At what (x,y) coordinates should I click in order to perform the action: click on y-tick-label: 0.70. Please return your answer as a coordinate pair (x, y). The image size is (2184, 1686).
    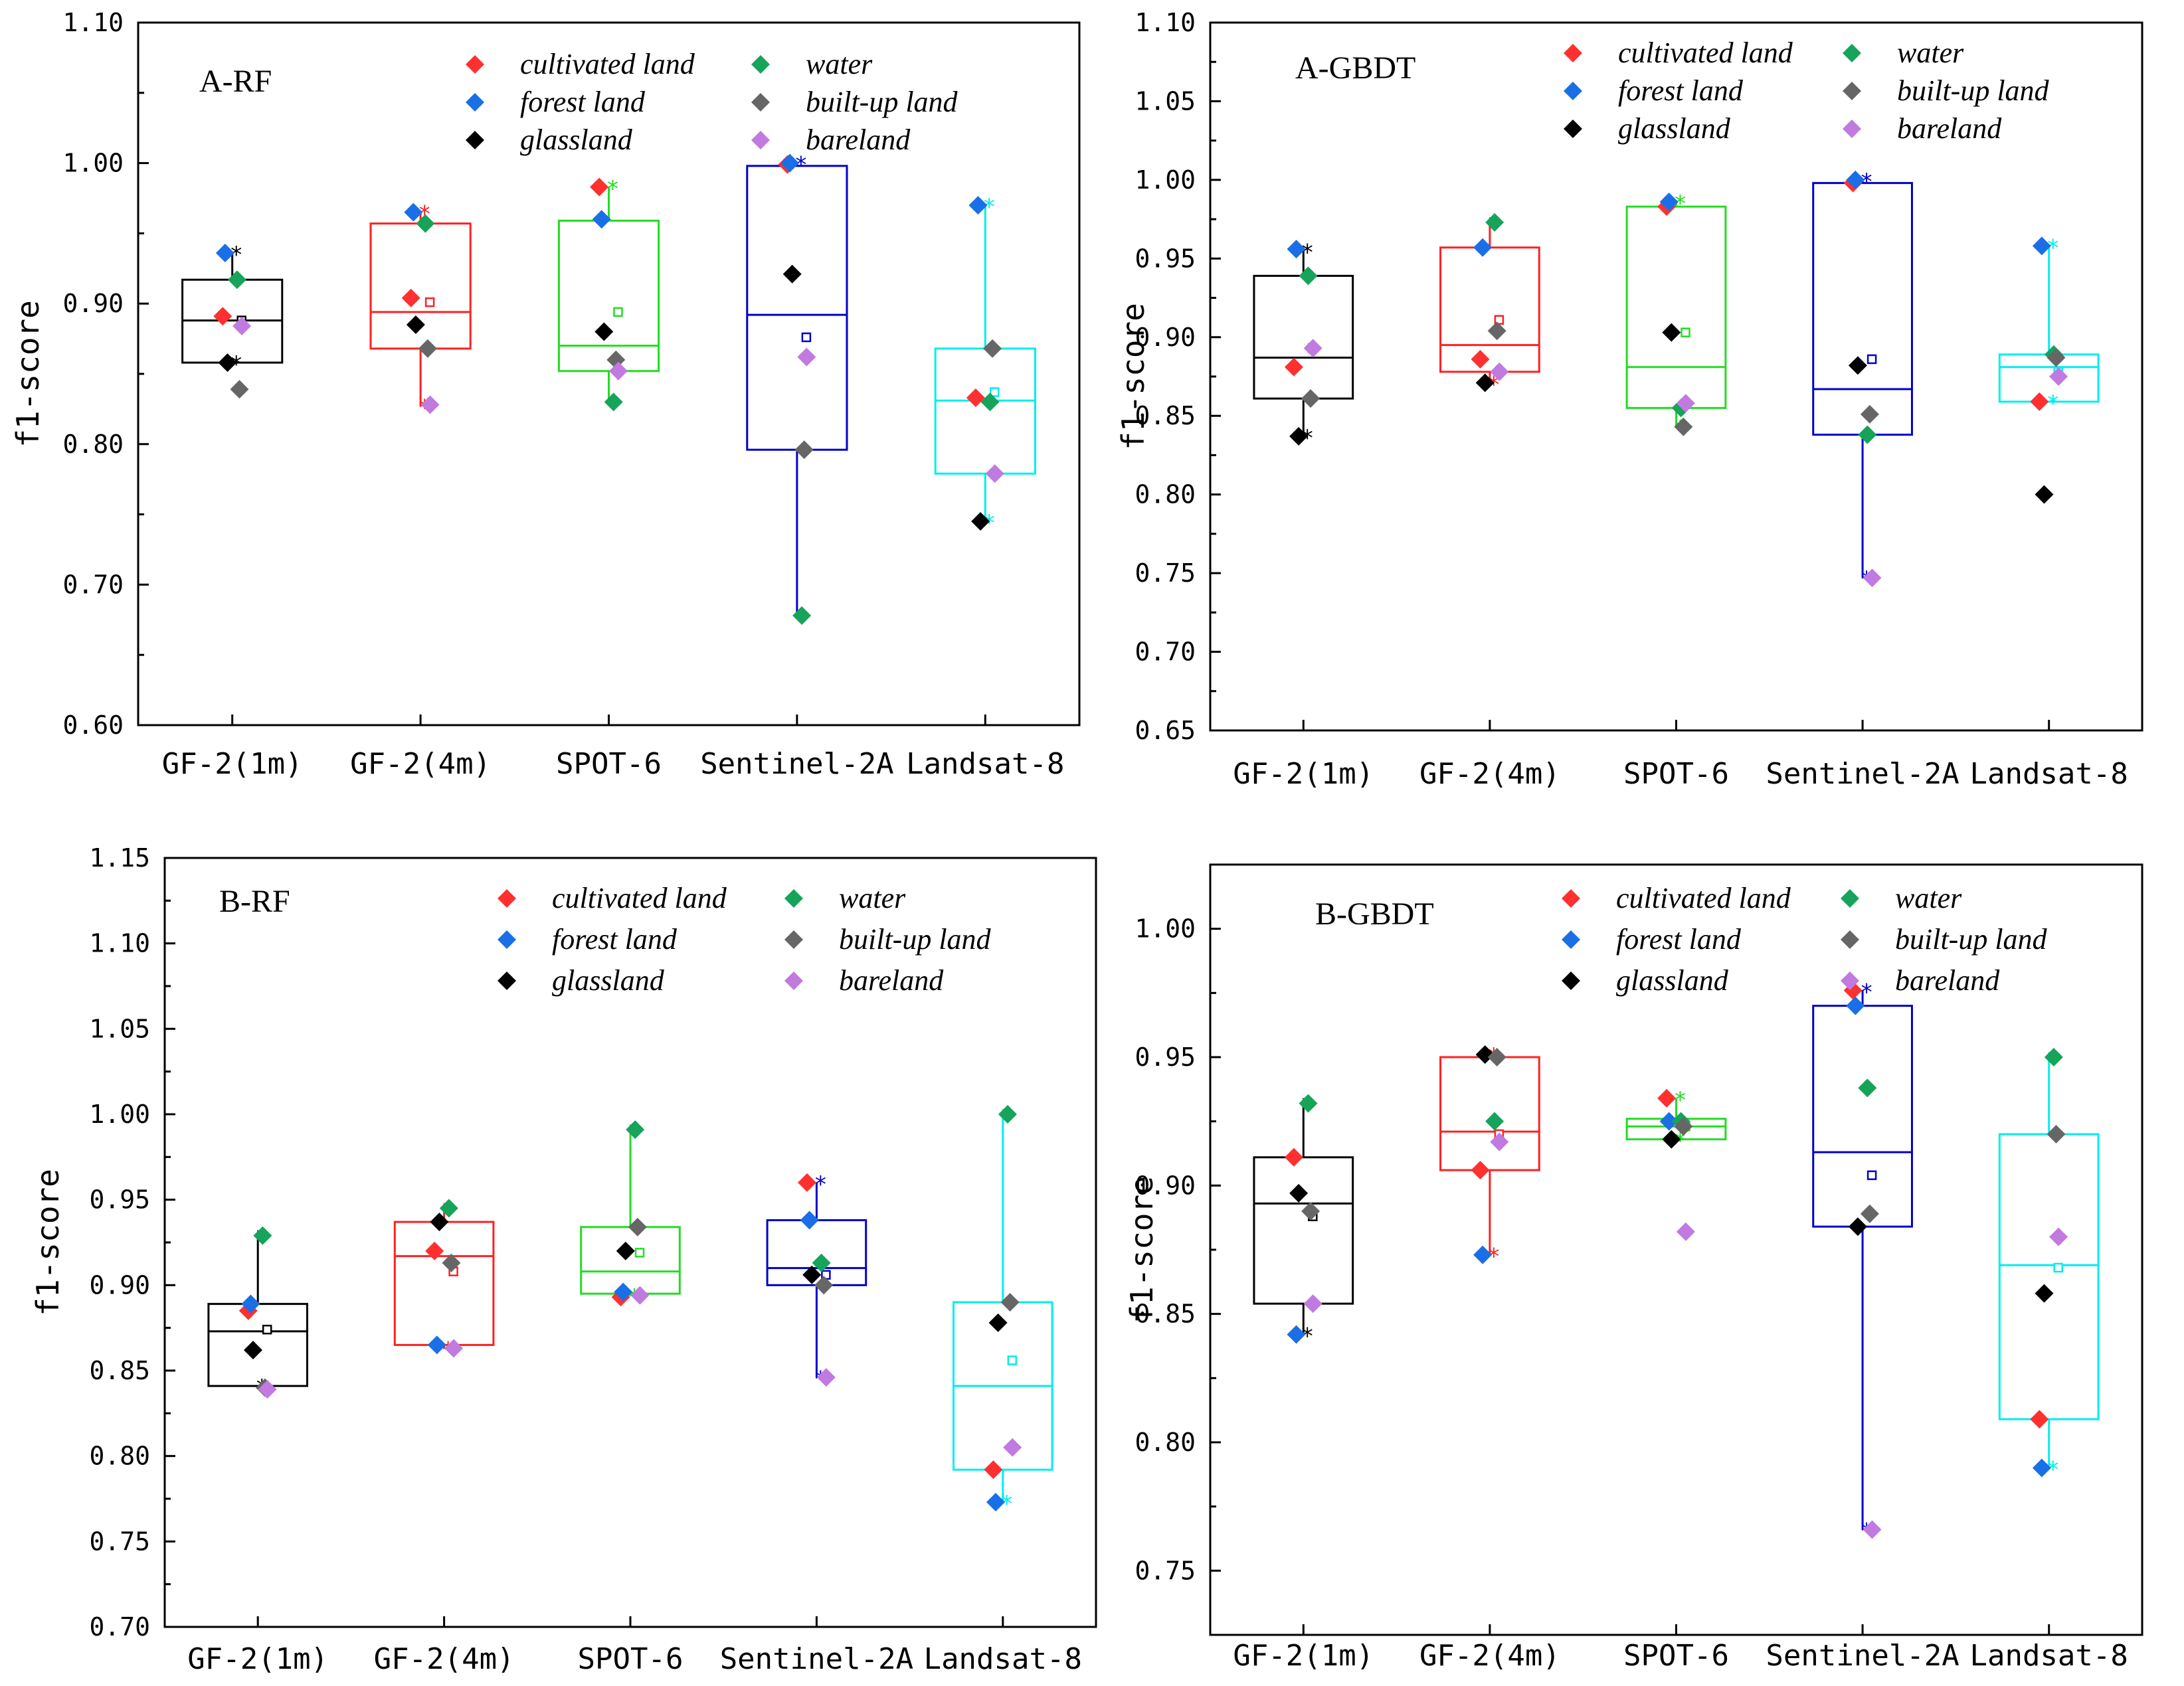
    Looking at the image, I should click on (1165, 652).